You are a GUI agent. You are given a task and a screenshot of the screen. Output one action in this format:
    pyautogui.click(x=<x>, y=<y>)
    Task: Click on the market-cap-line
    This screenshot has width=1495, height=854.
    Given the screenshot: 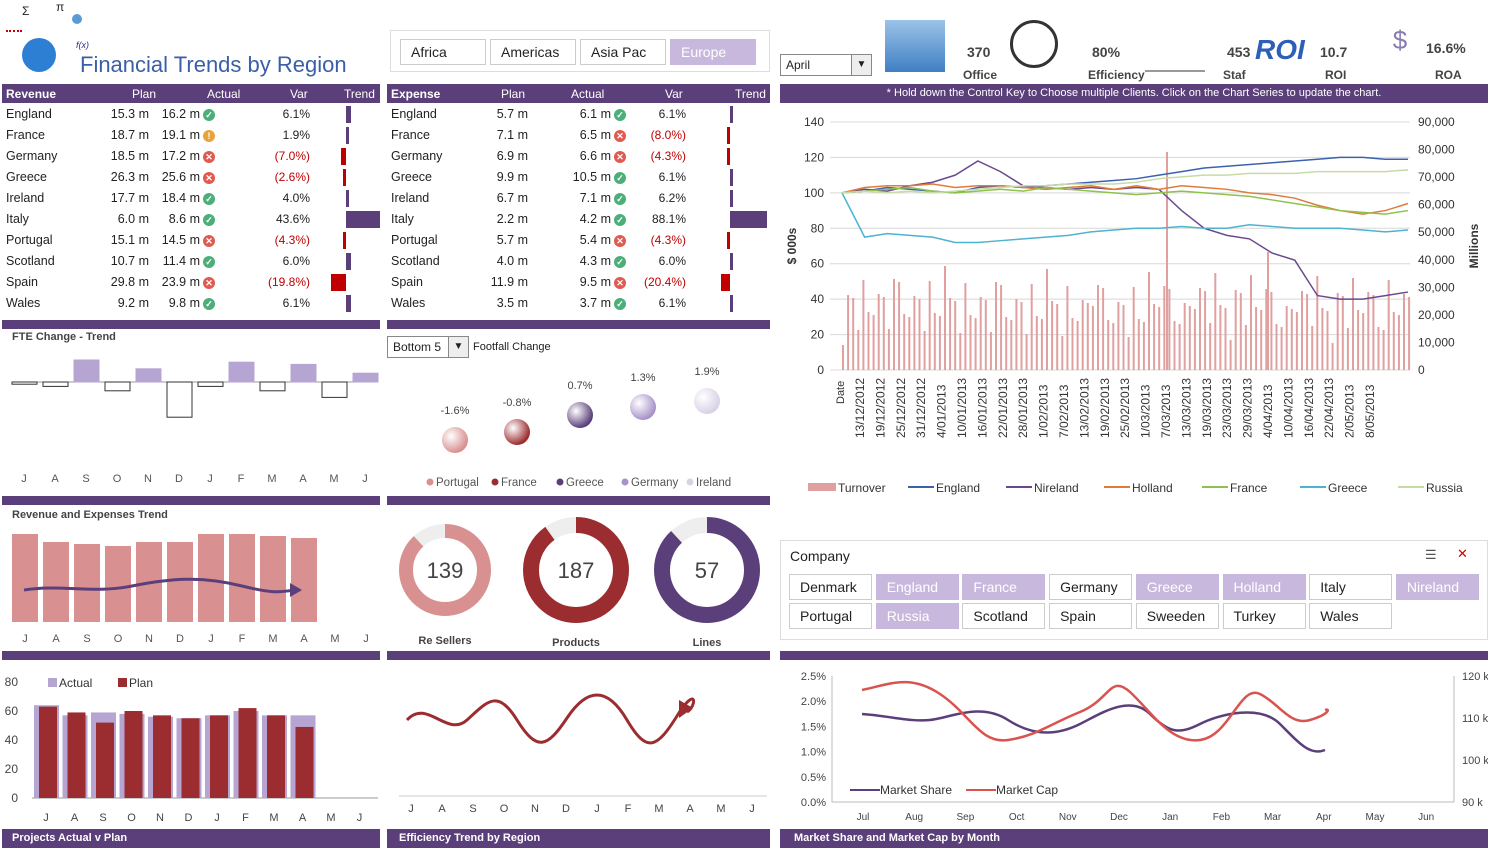 What is the action you would take?
    pyautogui.click(x=1095, y=711)
    